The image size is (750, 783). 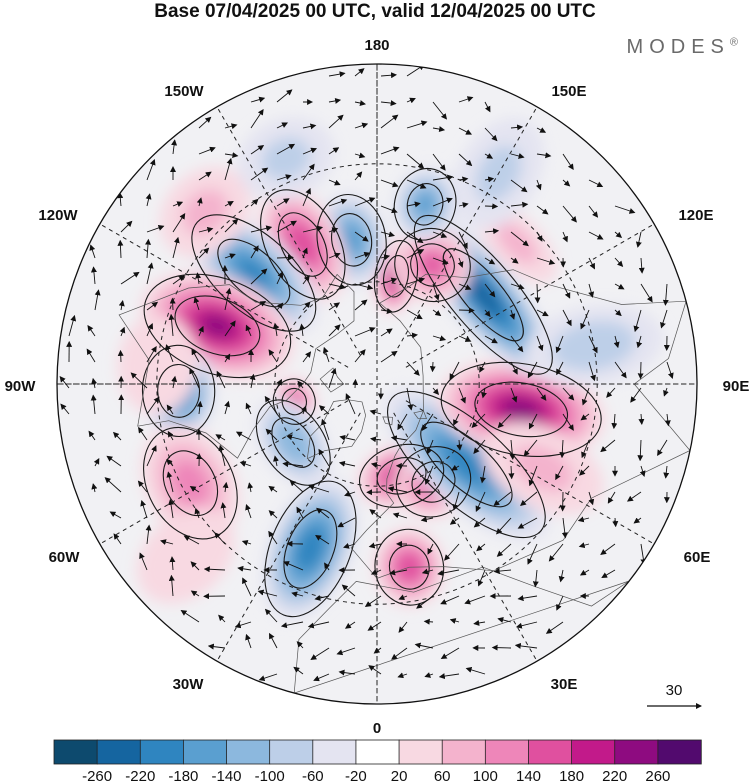 What do you see at coordinates (65, 557) in the screenshot?
I see `longitude-label: 60W` at bounding box center [65, 557].